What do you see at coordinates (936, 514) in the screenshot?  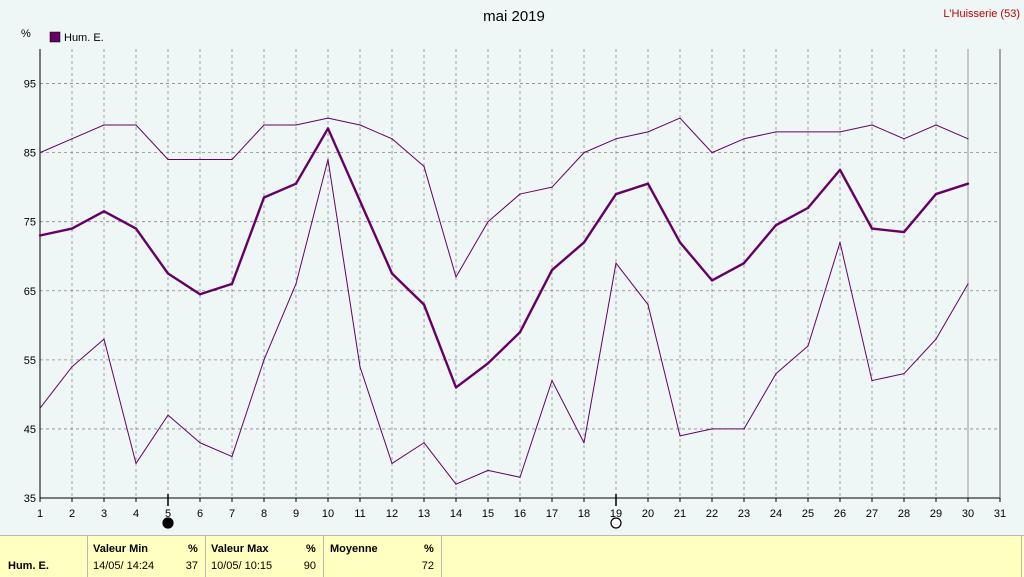 I see `x-tick-label: 29` at bounding box center [936, 514].